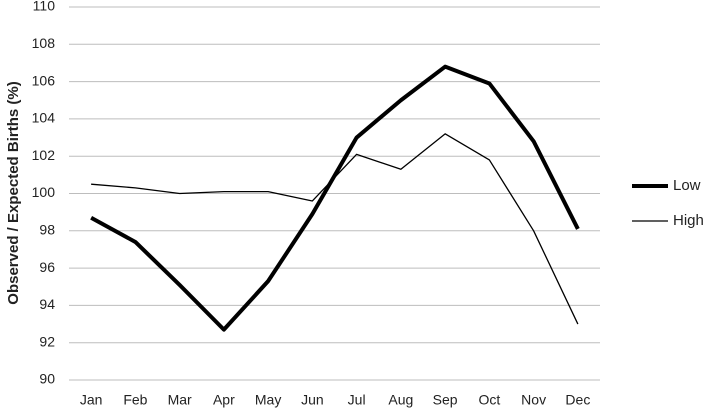  I want to click on y-tick-label: 90, so click(47, 379).